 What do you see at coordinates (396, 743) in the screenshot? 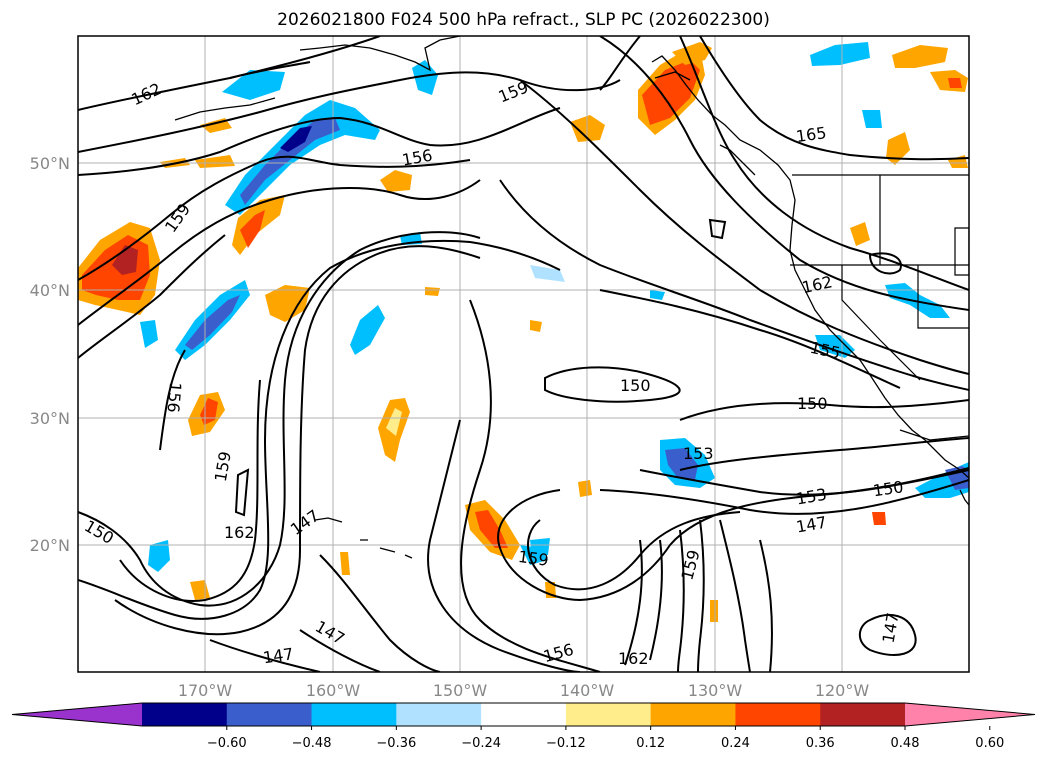
I see `colorbar-tick-label: −0.36` at bounding box center [396, 743].